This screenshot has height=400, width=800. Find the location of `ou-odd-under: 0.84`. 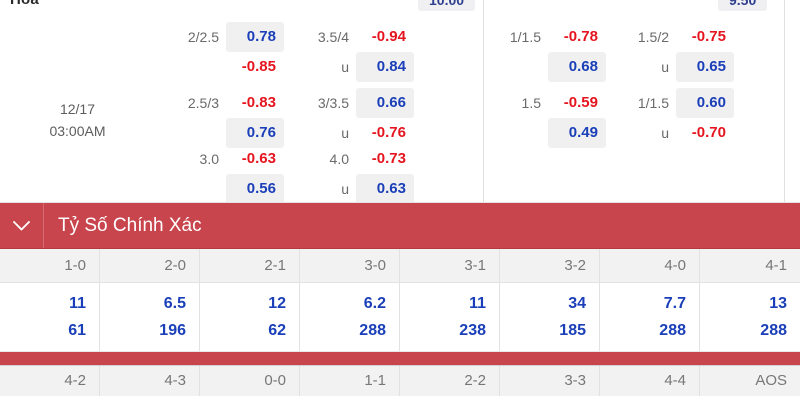

ou-odd-under: 0.84 is located at coordinates (385, 67).